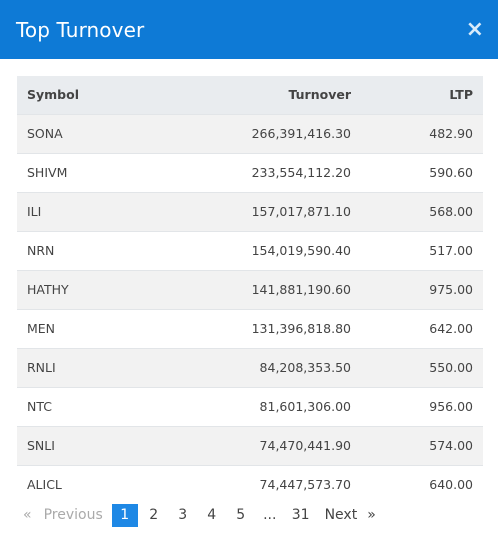  Describe the element at coordinates (301, 172) in the screenshot. I see `cell-turnover: 233,554,112.20` at that location.